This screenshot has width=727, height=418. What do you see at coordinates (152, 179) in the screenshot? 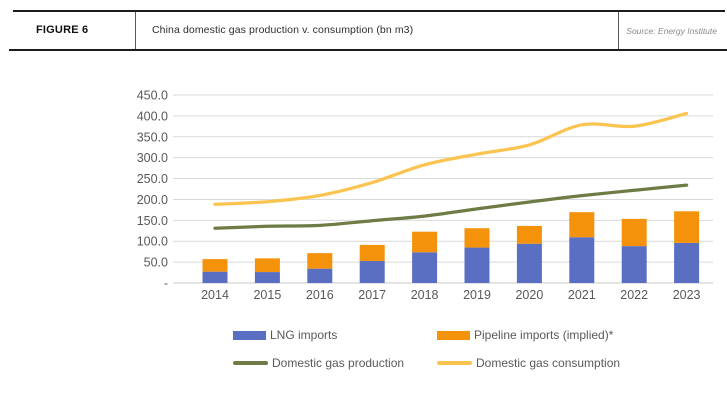
I see `y-tick-label: 250.0` at bounding box center [152, 179].